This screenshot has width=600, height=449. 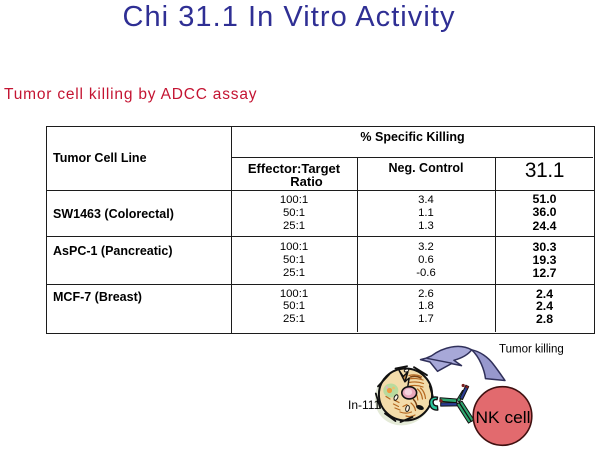 What do you see at coordinates (503, 417) in the screenshot?
I see `svg-text: NK cell` at bounding box center [503, 417].